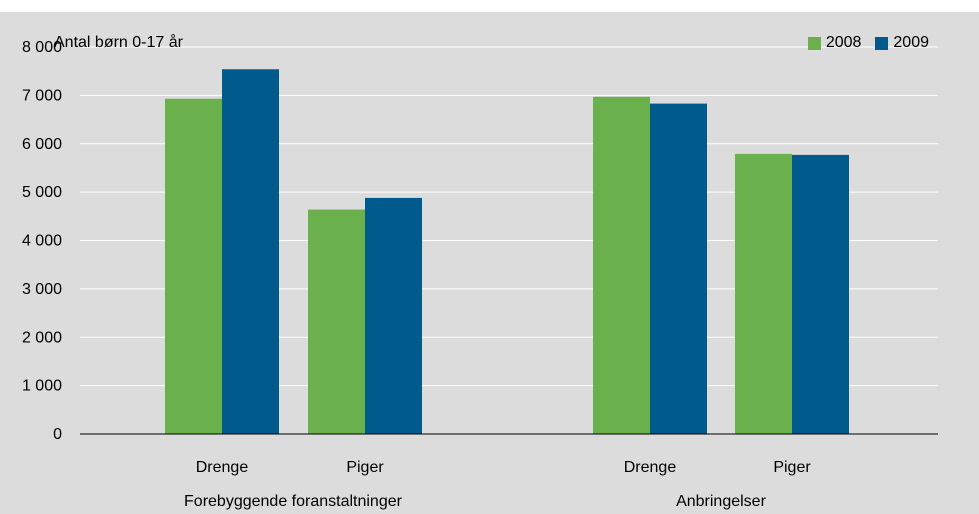  I want to click on legend-item-2008: 2008, so click(834, 43).